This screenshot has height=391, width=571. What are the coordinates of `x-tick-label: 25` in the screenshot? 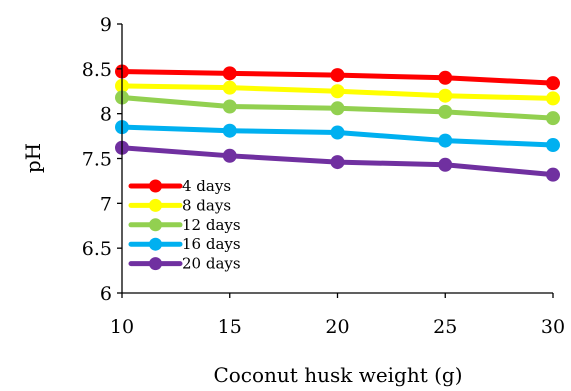 It's located at (445, 327).